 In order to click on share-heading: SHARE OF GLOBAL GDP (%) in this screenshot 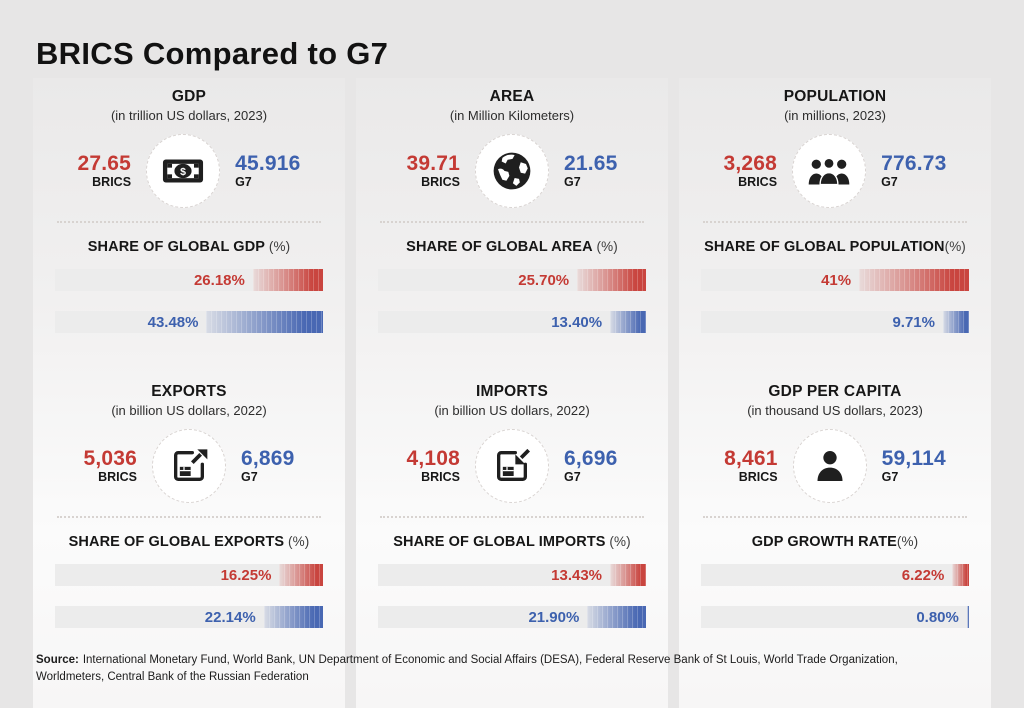, I will do `click(189, 247)`.